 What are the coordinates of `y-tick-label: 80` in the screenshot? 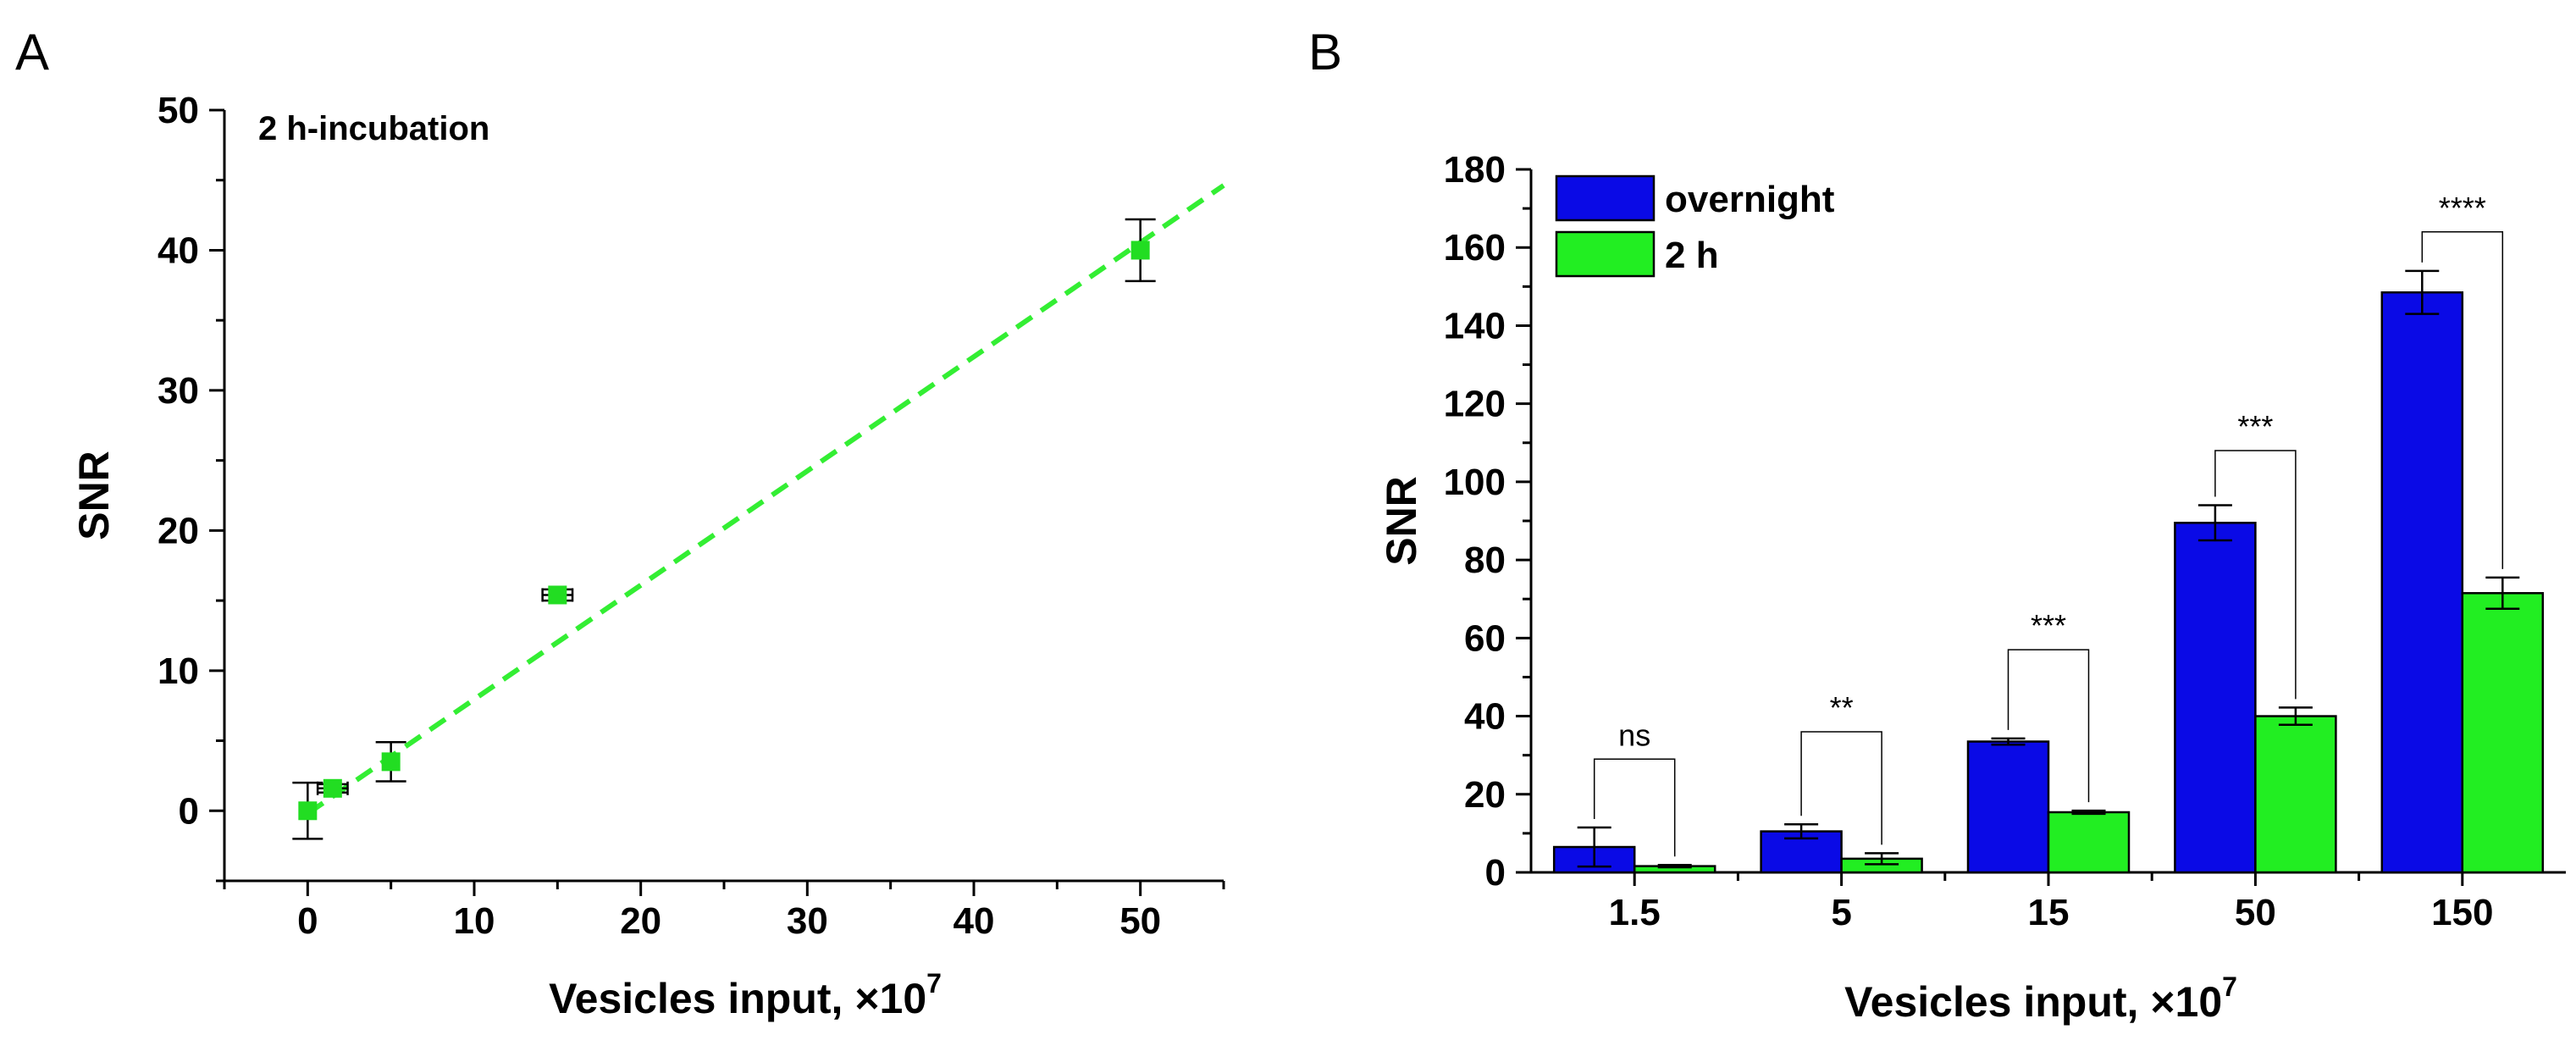 It's located at (1485, 560).